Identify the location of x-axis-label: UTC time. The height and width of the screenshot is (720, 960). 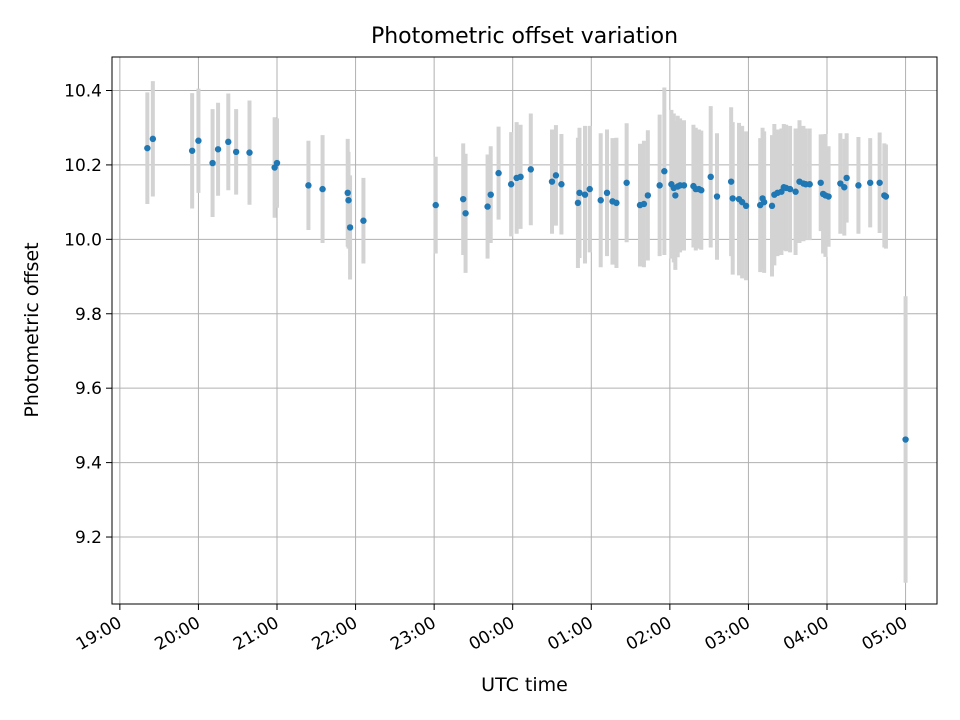
(524, 685).